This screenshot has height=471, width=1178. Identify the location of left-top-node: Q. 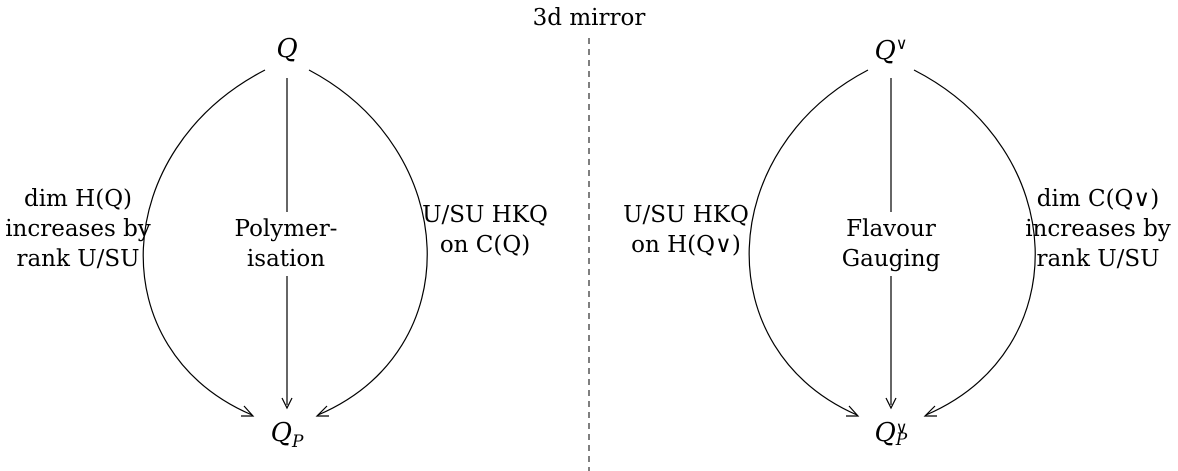
(287, 49).